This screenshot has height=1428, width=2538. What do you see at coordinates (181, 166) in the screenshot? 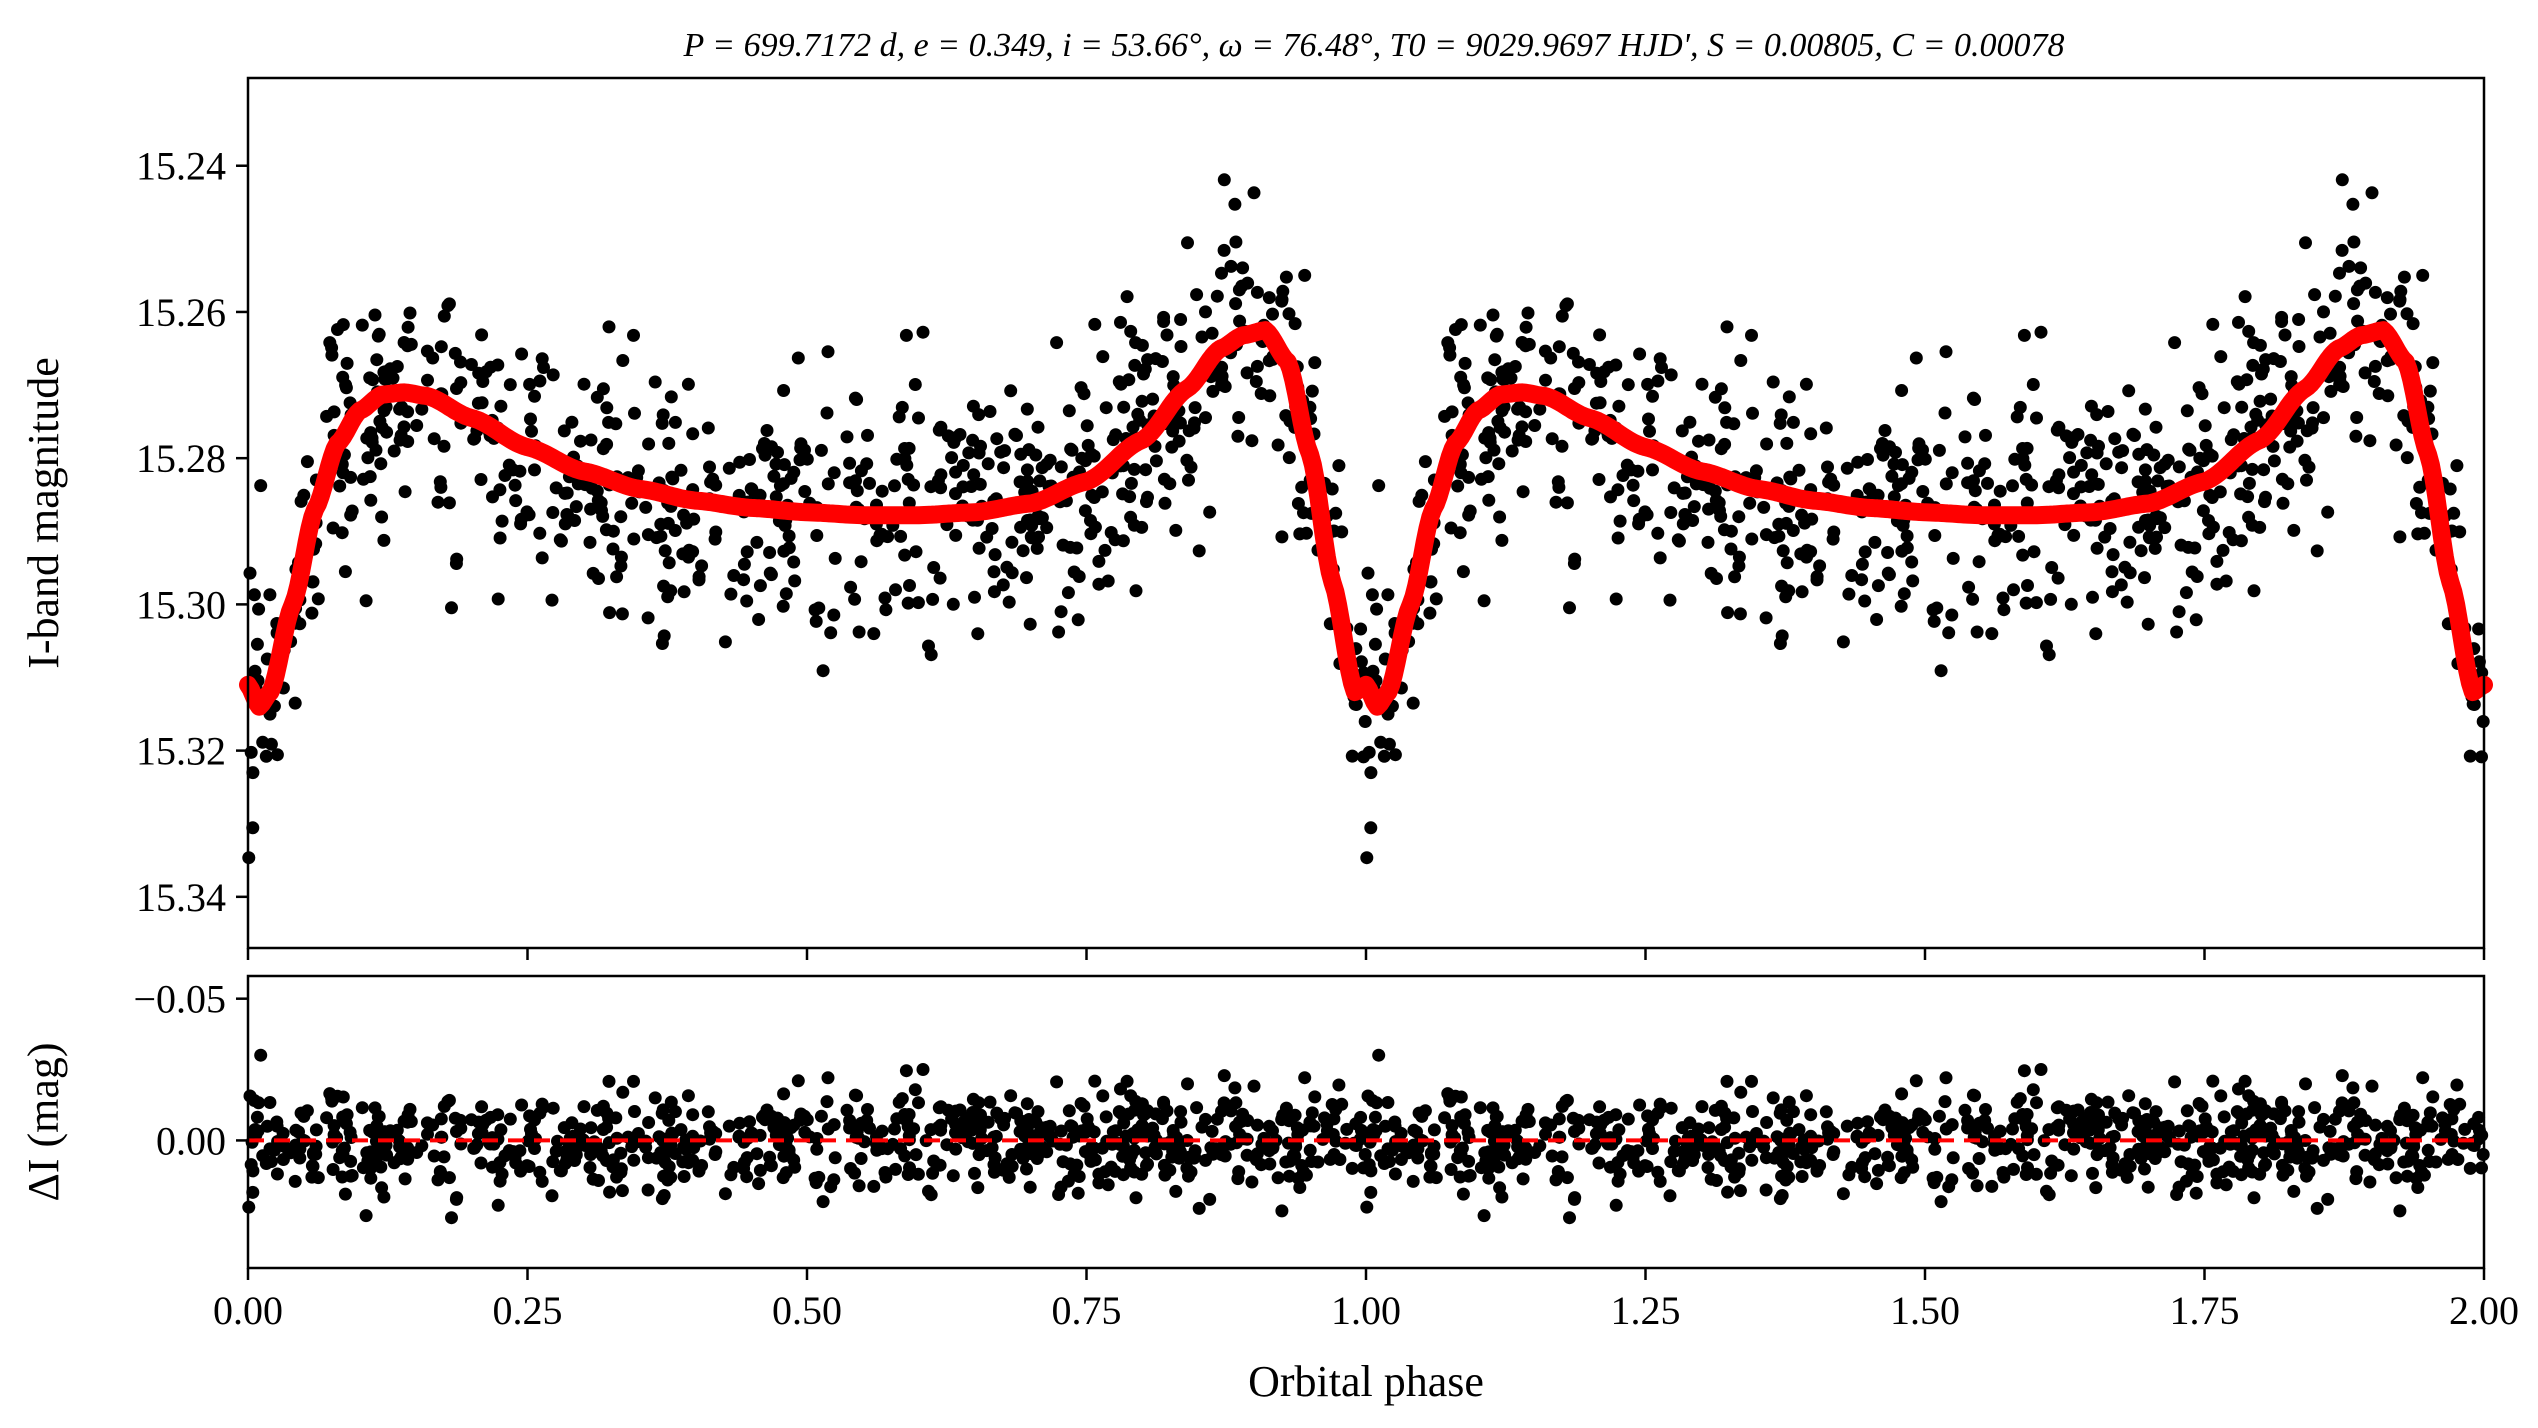
I see `y-tick-label: 15.24` at bounding box center [181, 166].